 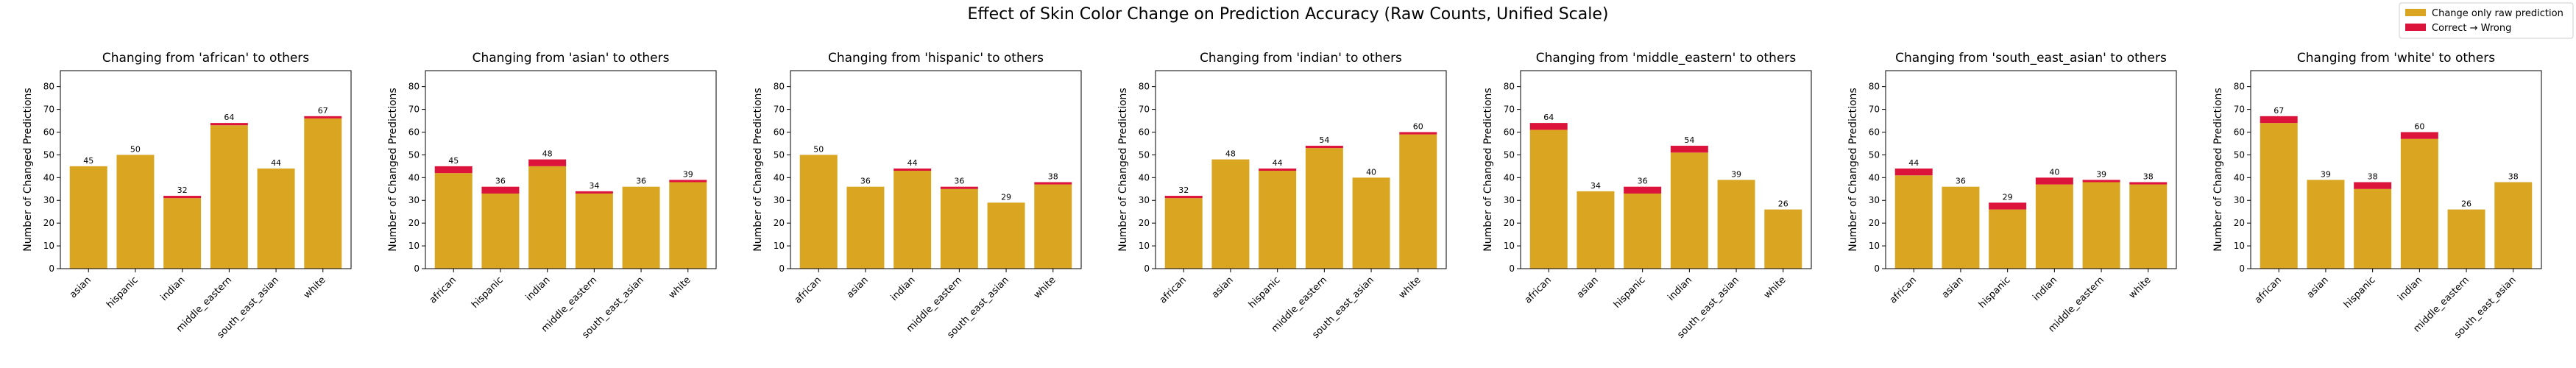 What do you see at coordinates (2054, 172) in the screenshot?
I see `bar-data-label: 40` at bounding box center [2054, 172].